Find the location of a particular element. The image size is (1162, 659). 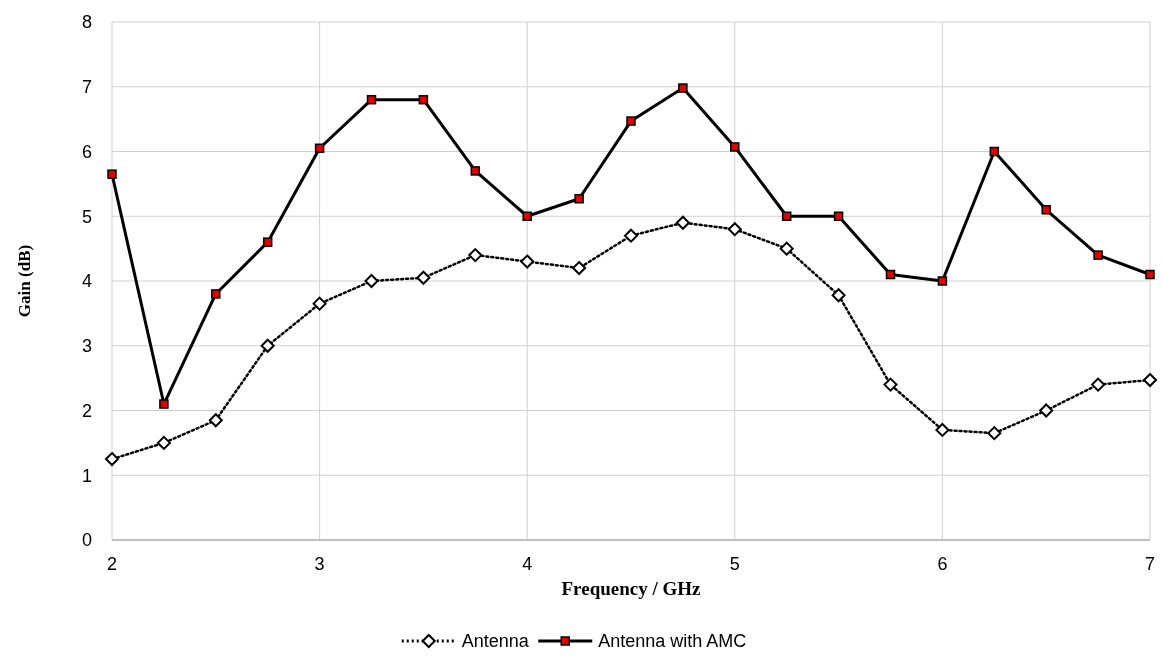

y-tick-label: 8 is located at coordinates (86, 22).